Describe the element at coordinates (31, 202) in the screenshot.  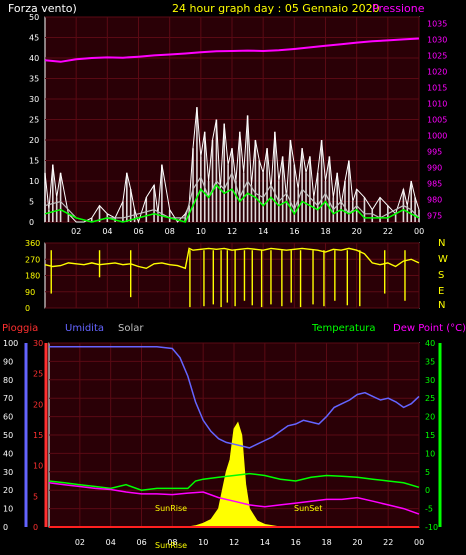
I see `y-tick-wind: 5` at that location.